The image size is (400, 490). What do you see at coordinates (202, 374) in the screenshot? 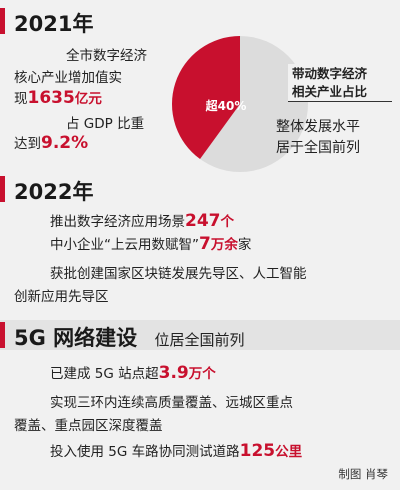
I see `unit: 万个` at bounding box center [202, 374].